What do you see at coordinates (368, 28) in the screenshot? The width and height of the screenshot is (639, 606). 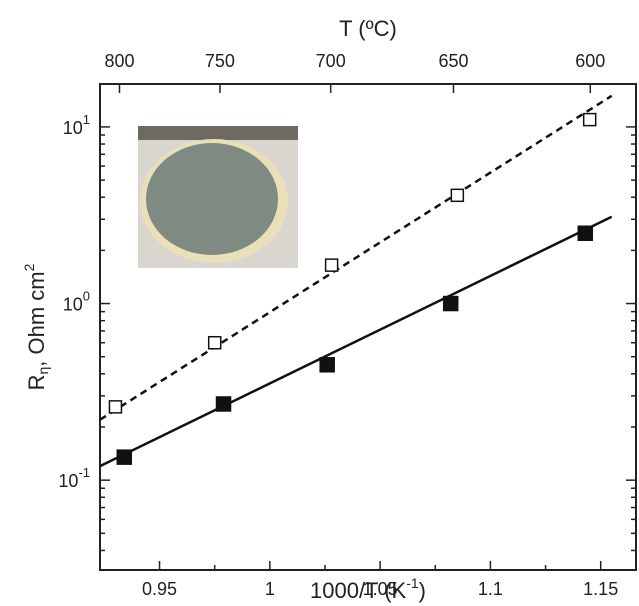 I see `x2-axis-label: T (ºC)` at bounding box center [368, 28].